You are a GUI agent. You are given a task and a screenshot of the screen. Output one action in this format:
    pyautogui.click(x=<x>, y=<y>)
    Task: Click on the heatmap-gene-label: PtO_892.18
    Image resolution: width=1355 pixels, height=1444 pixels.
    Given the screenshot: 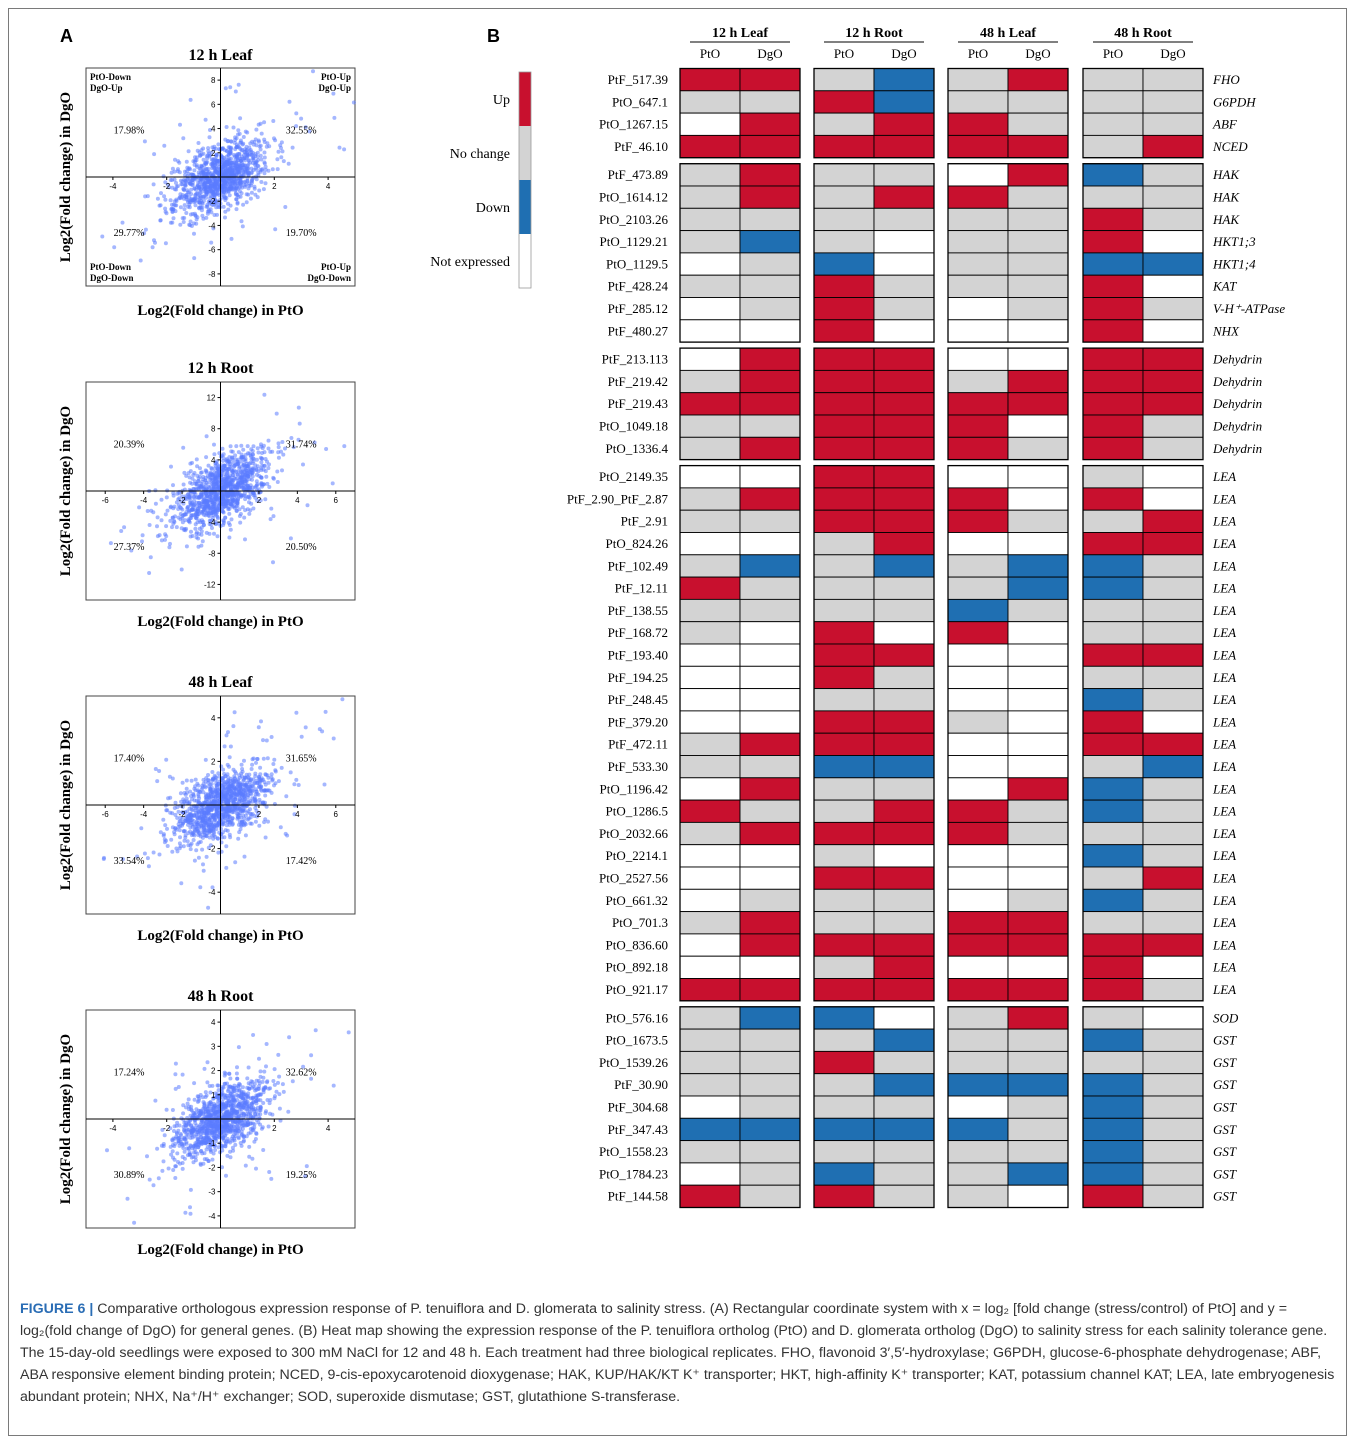 What is the action you would take?
    pyautogui.click(x=637, y=967)
    